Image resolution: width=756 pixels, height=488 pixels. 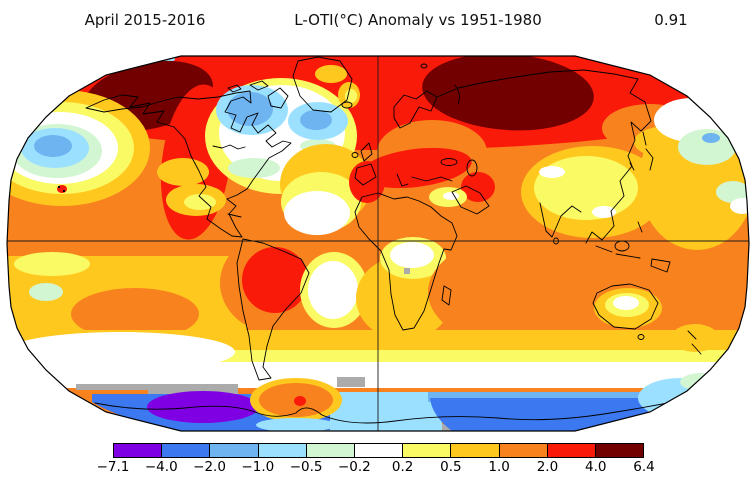 I want to click on colorbar-label: 6.4, so click(x=644, y=467).